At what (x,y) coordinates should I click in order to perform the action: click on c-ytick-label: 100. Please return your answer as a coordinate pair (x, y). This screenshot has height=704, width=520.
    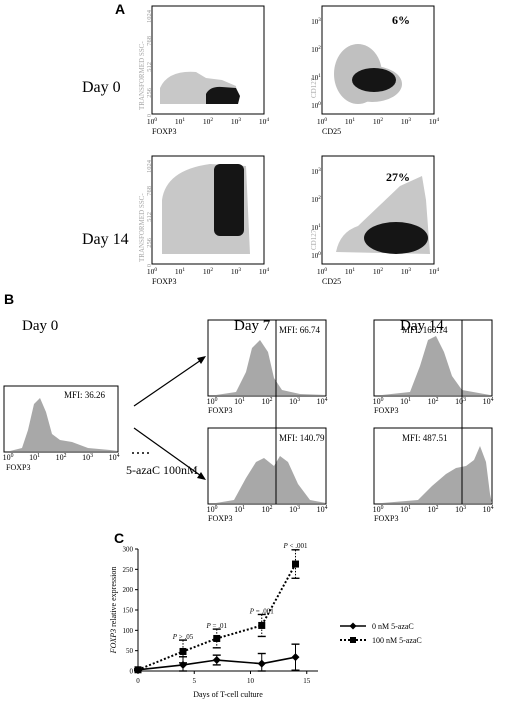
    Looking at the image, I should click on (128, 631).